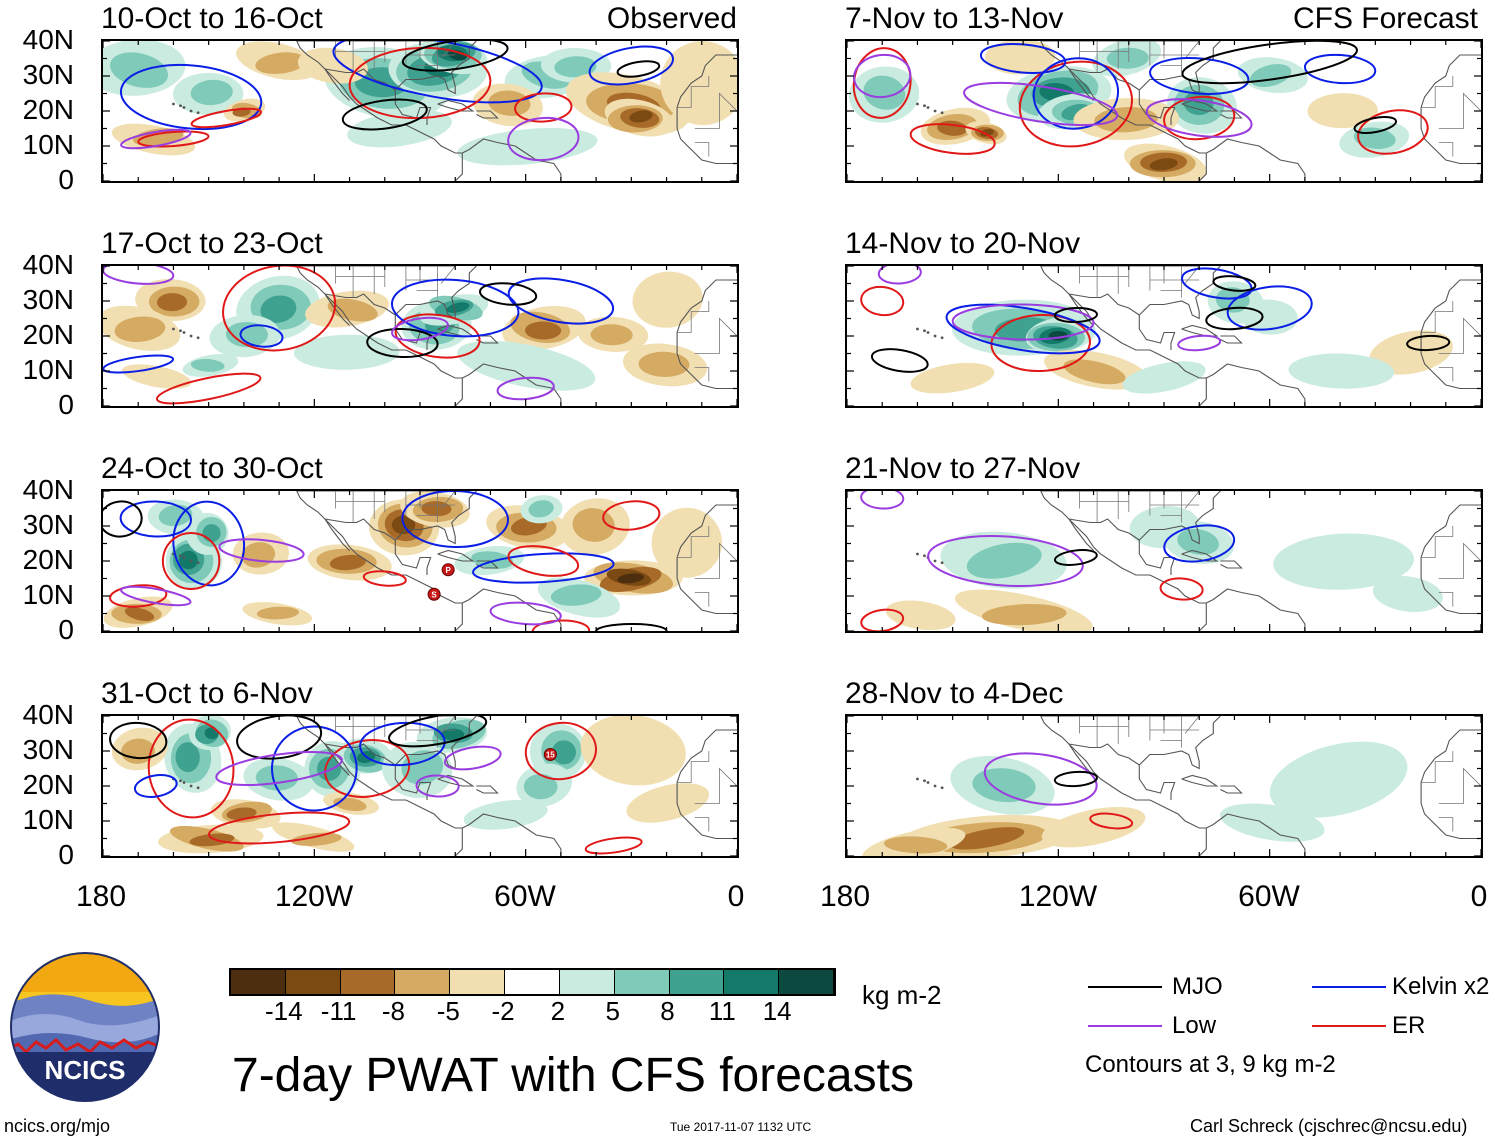 The width and height of the screenshot is (1510, 1141). What do you see at coordinates (503, 1011) in the screenshot?
I see `colorbar-label: -2` at bounding box center [503, 1011].